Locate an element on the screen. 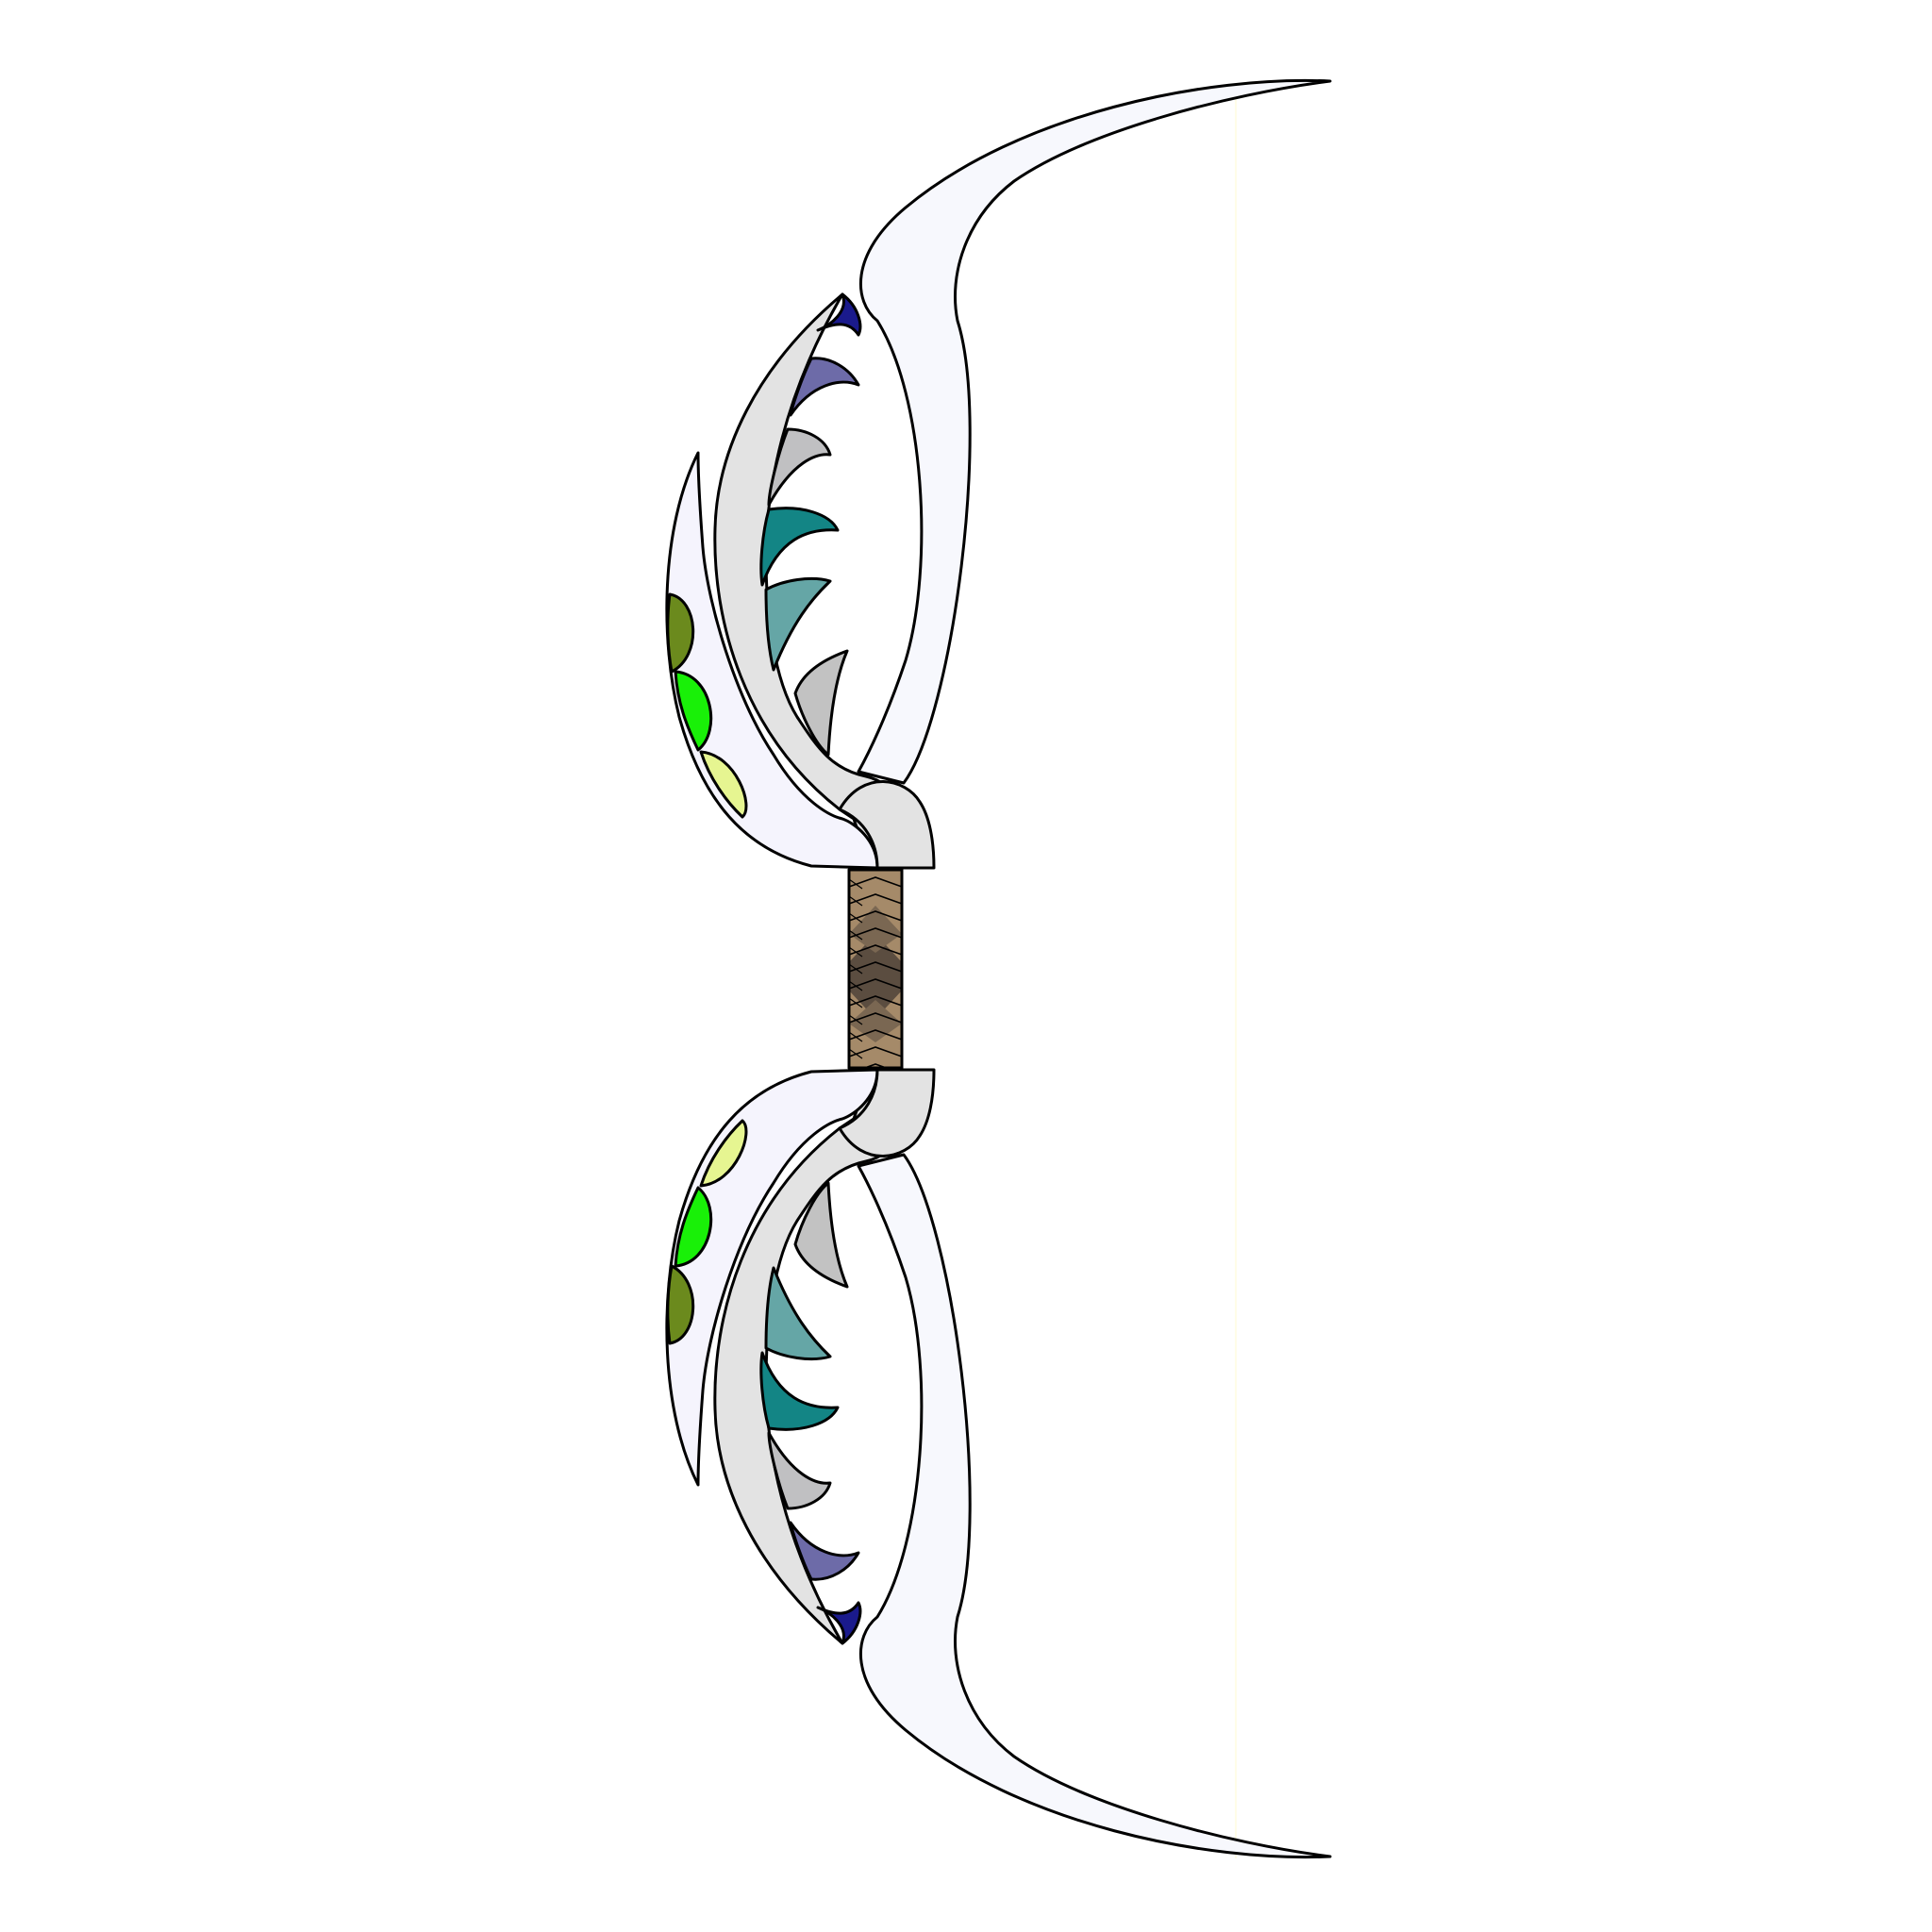  upper-outer-scales is located at coordinates (707, 705).